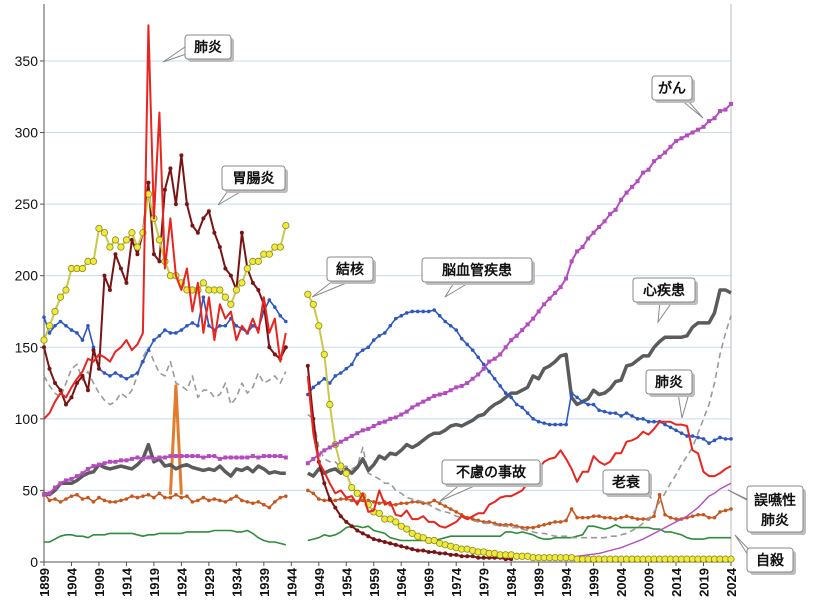 The height and width of the screenshot is (614, 813). I want to click on x-tick-label: 2024, so click(731, 582).